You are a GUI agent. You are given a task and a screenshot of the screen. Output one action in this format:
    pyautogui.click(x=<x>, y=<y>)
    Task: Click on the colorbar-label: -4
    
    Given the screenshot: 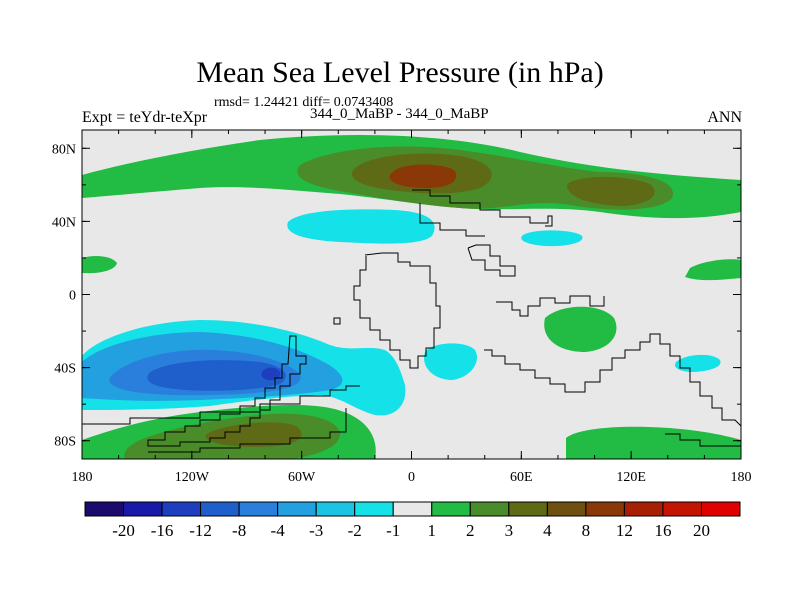 What is the action you would take?
    pyautogui.click(x=278, y=530)
    